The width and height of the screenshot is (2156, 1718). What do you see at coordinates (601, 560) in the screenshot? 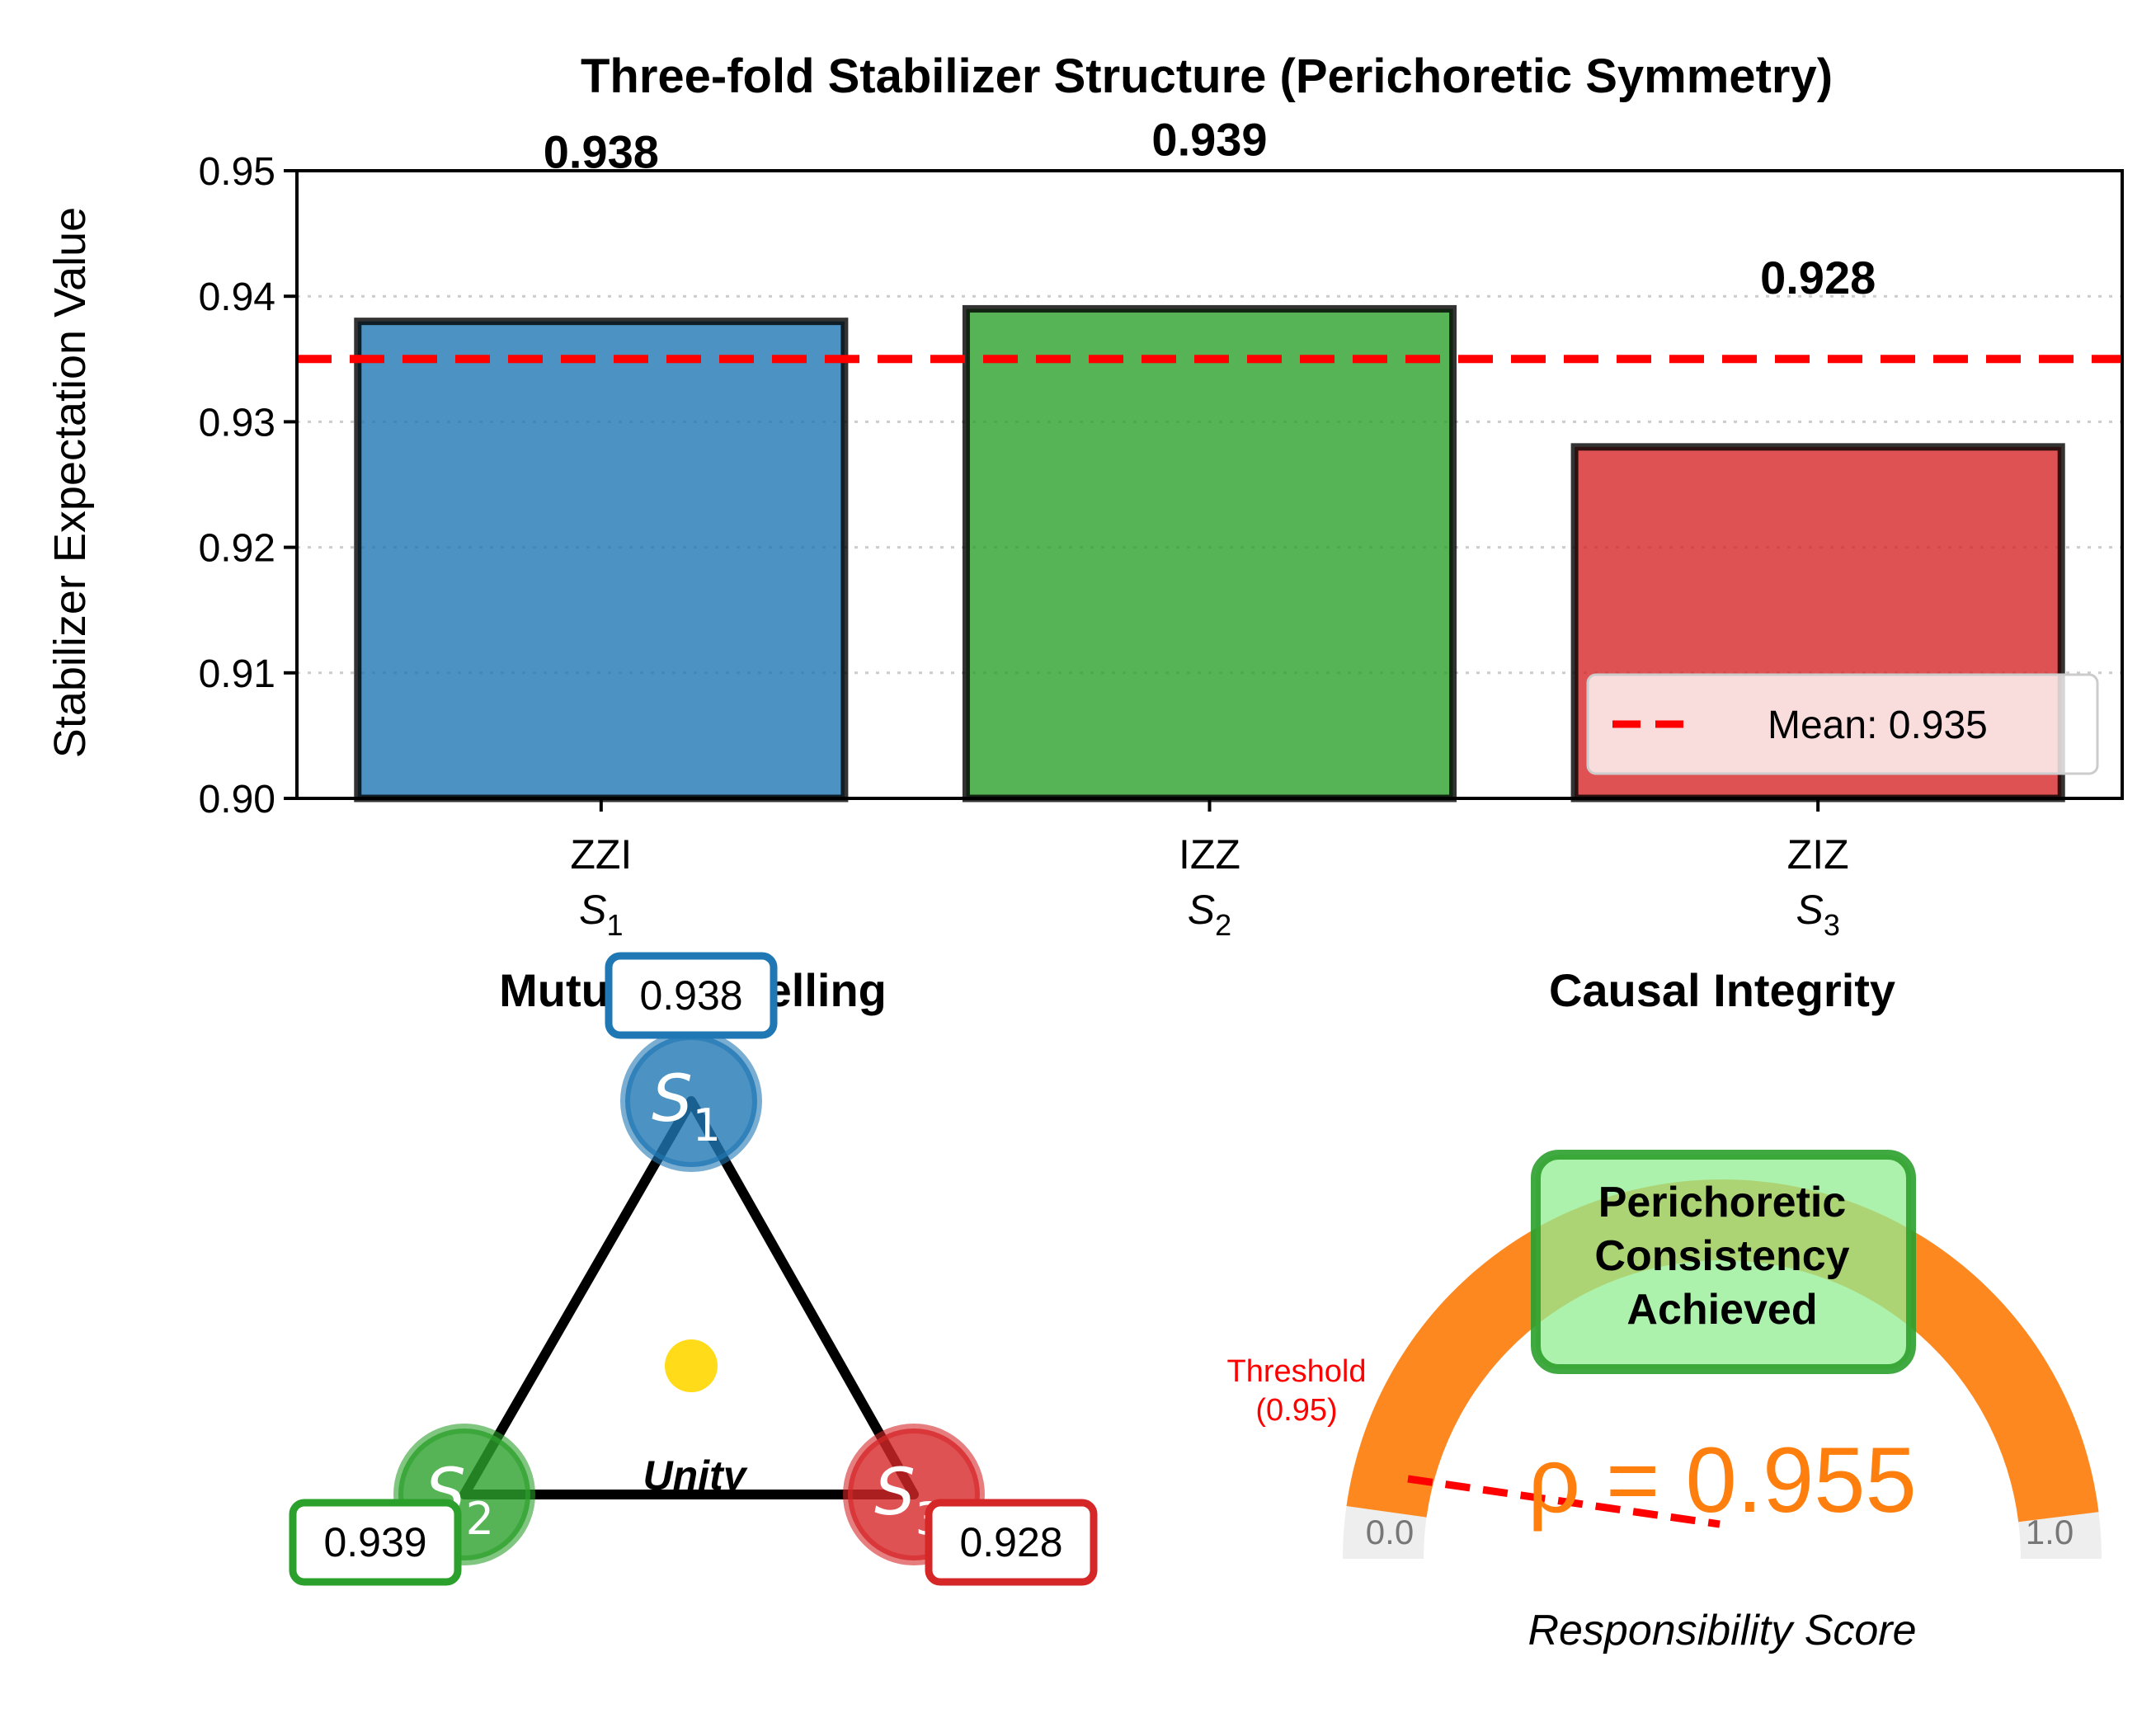
I see `bar-zzi` at bounding box center [601, 560].